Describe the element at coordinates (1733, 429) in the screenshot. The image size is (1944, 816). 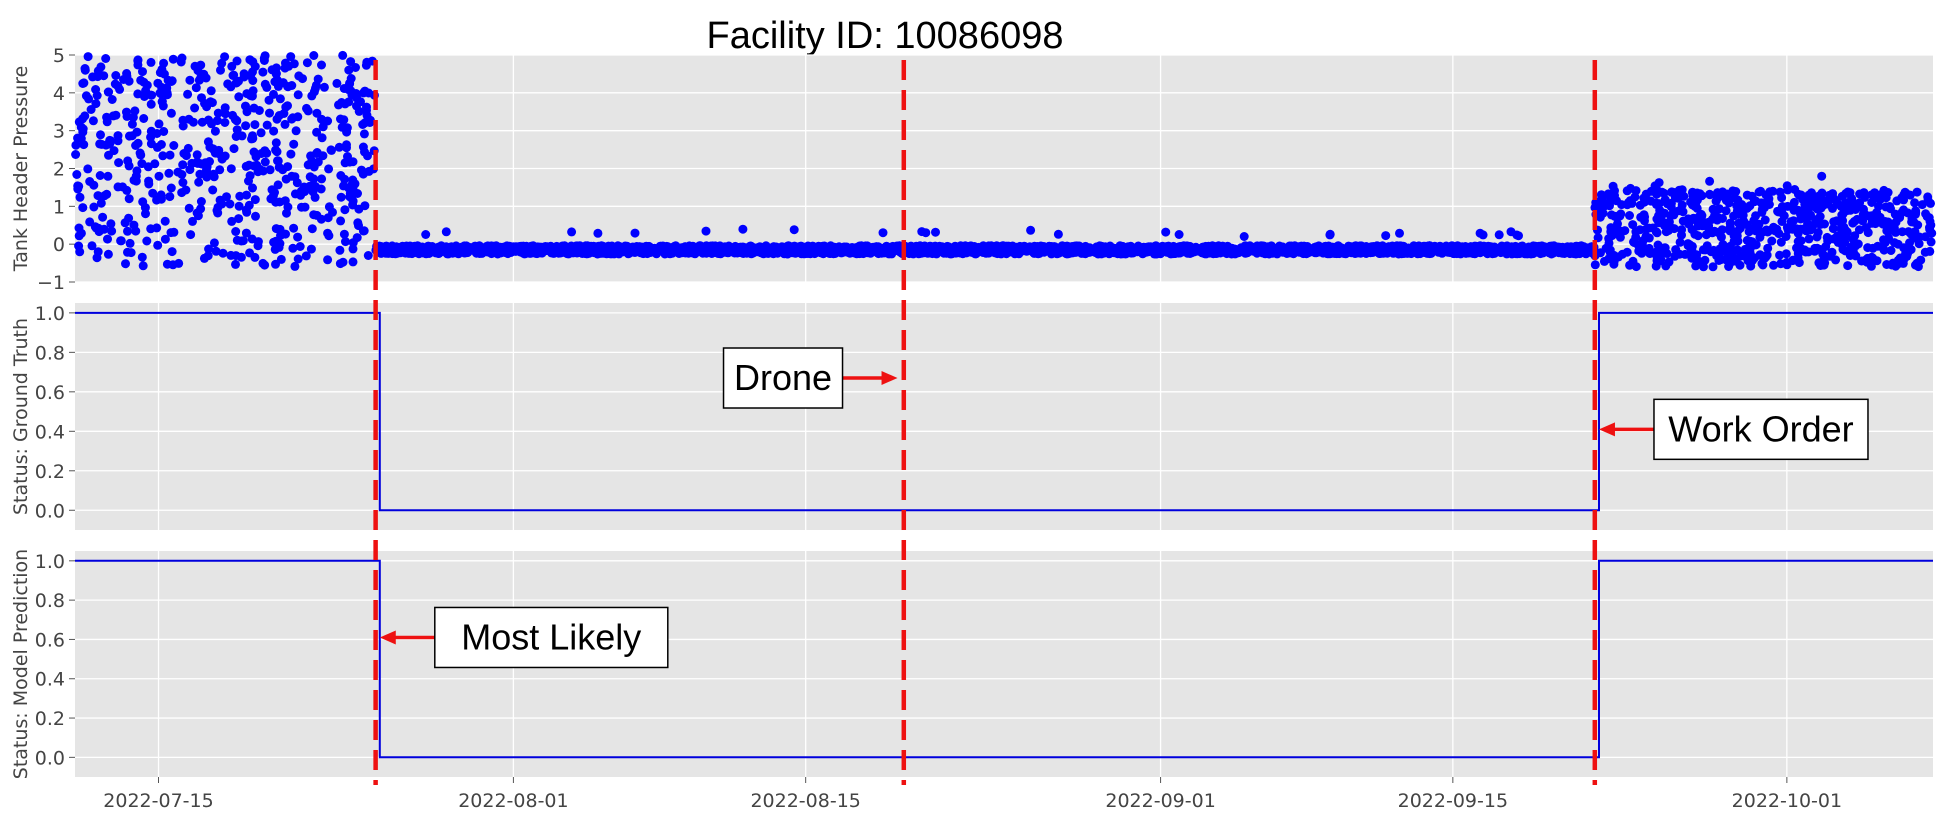
I see `annotation: Work Order` at that location.